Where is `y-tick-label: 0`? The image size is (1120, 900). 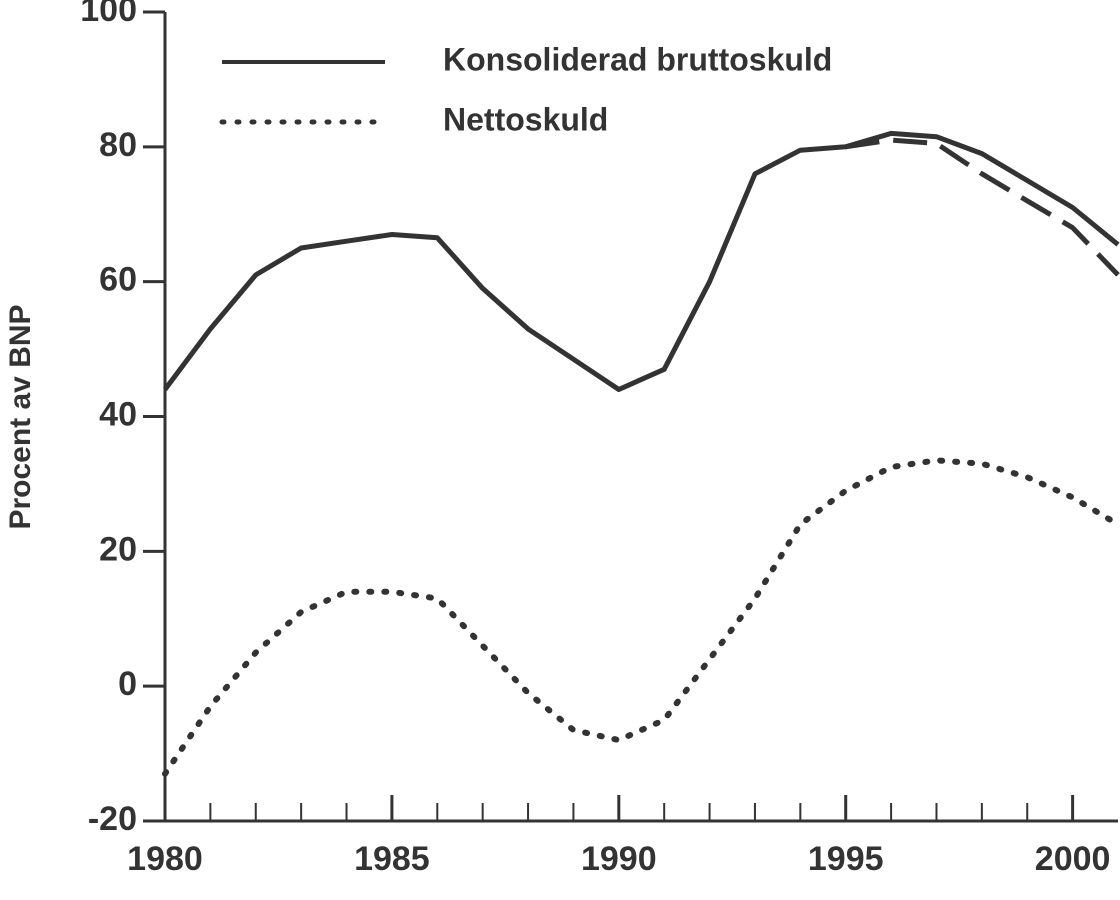
y-tick-label: 0 is located at coordinates (127, 684).